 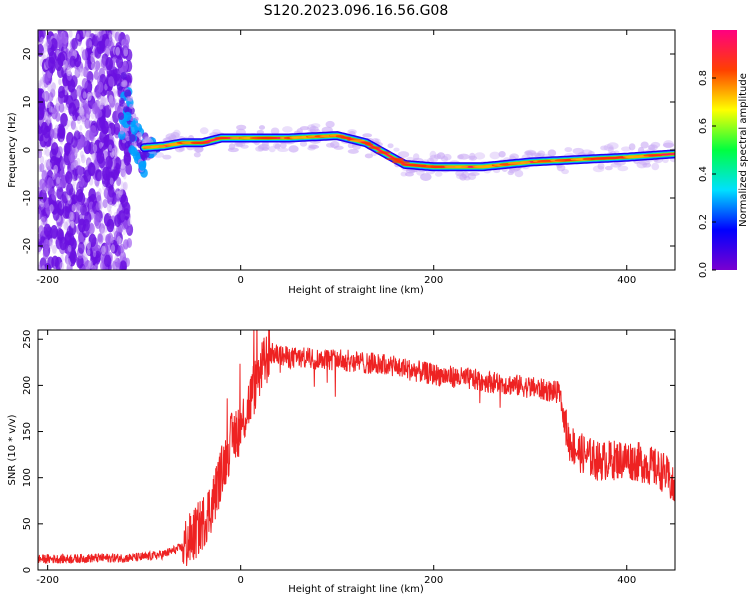 What do you see at coordinates (27, 198) in the screenshot?
I see `y-tick-label: -10` at bounding box center [27, 198].